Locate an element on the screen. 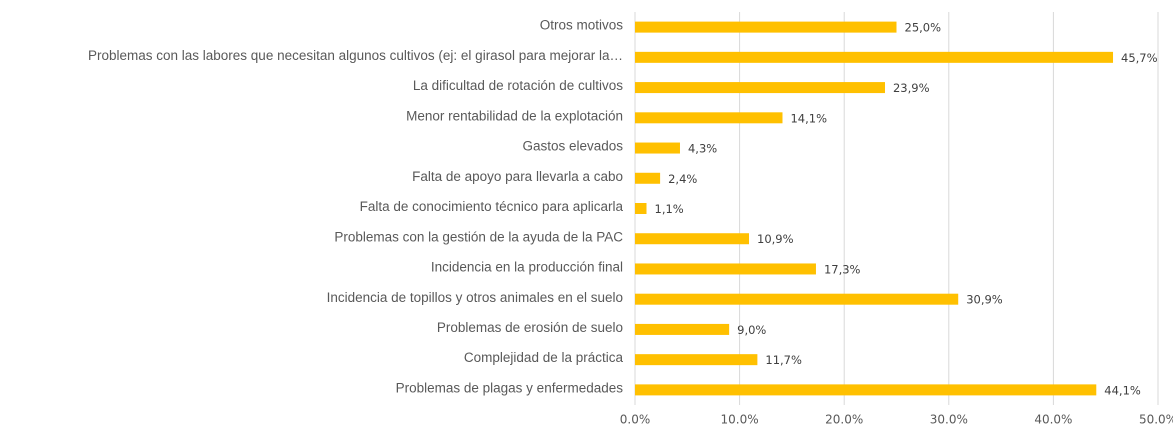 The height and width of the screenshot is (430, 1173). value-label: 9,0% is located at coordinates (751, 330).